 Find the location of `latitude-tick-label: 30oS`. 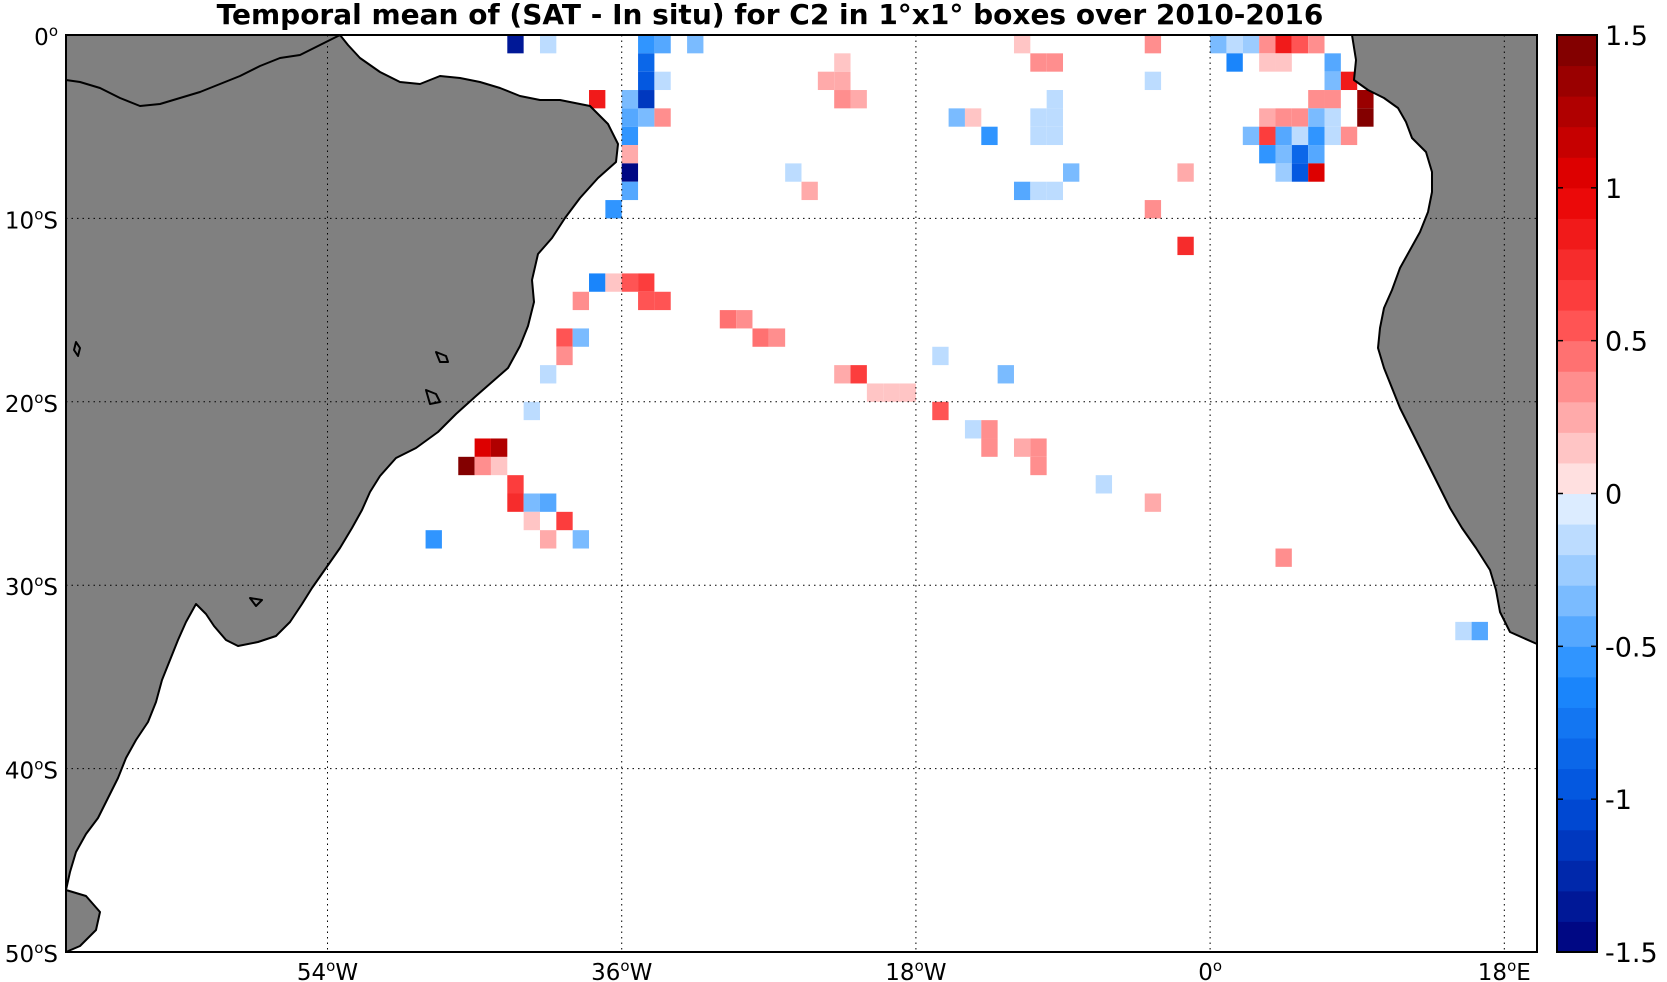

latitude-tick-label: 30oS is located at coordinates (31, 586).